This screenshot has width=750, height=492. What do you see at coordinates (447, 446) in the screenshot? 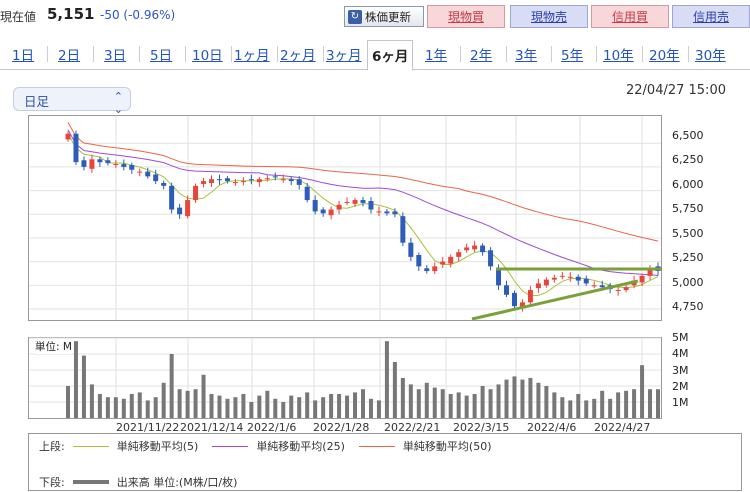
I see `legend-ma50-label: 単純移動平均(50)` at bounding box center [447, 446].